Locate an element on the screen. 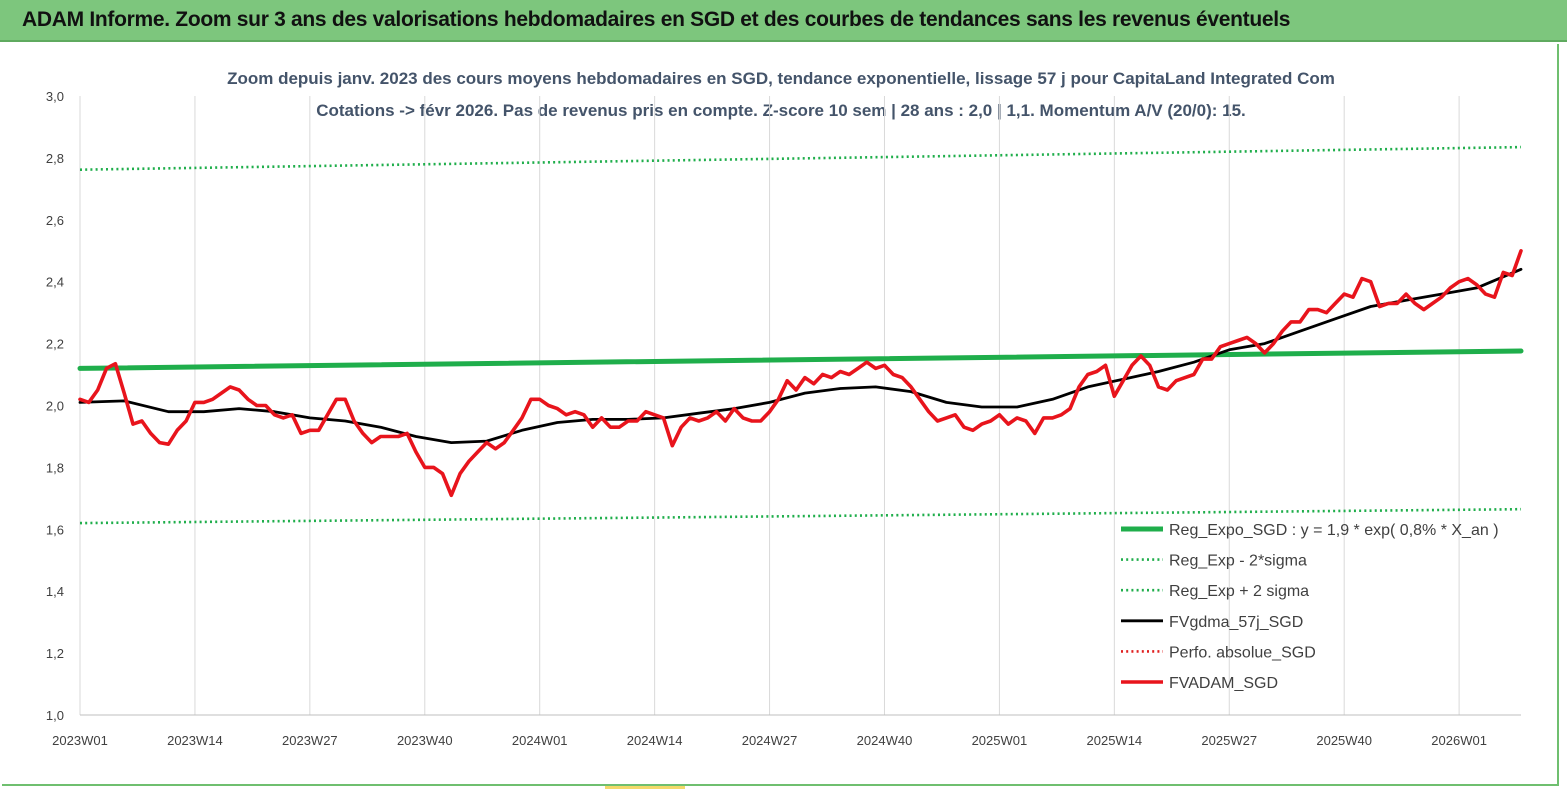  x-tick-label: 2025W27 is located at coordinates (1229, 740).